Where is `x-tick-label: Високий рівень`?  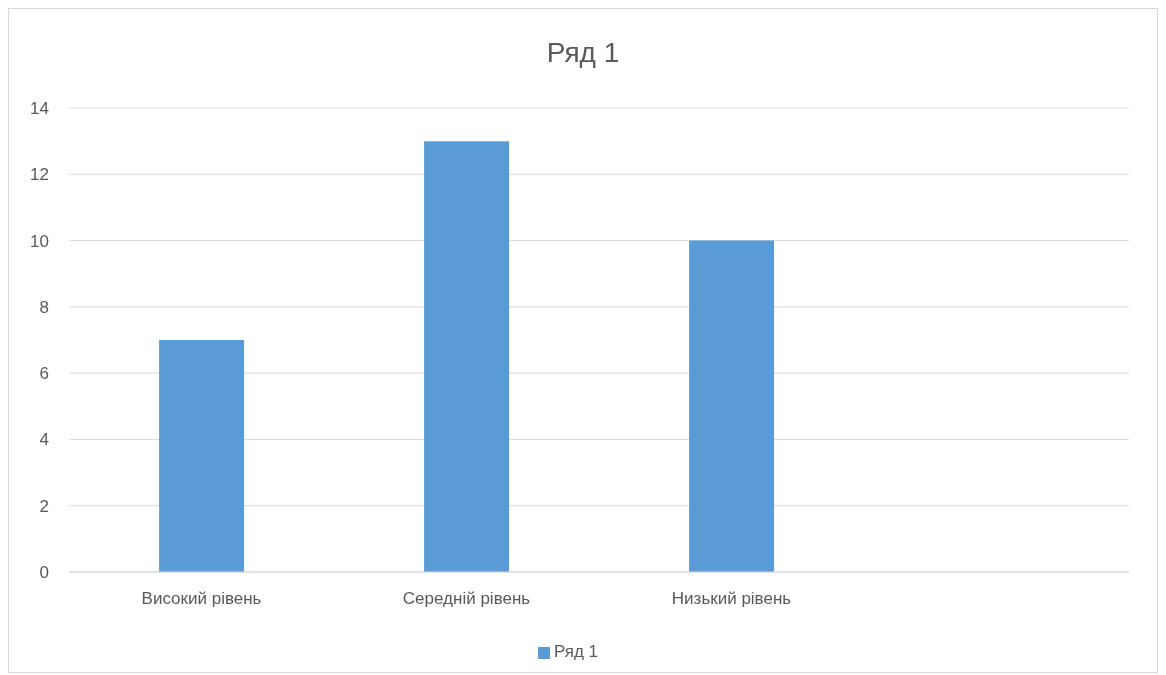 x-tick-label: Високий рівень is located at coordinates (201, 599).